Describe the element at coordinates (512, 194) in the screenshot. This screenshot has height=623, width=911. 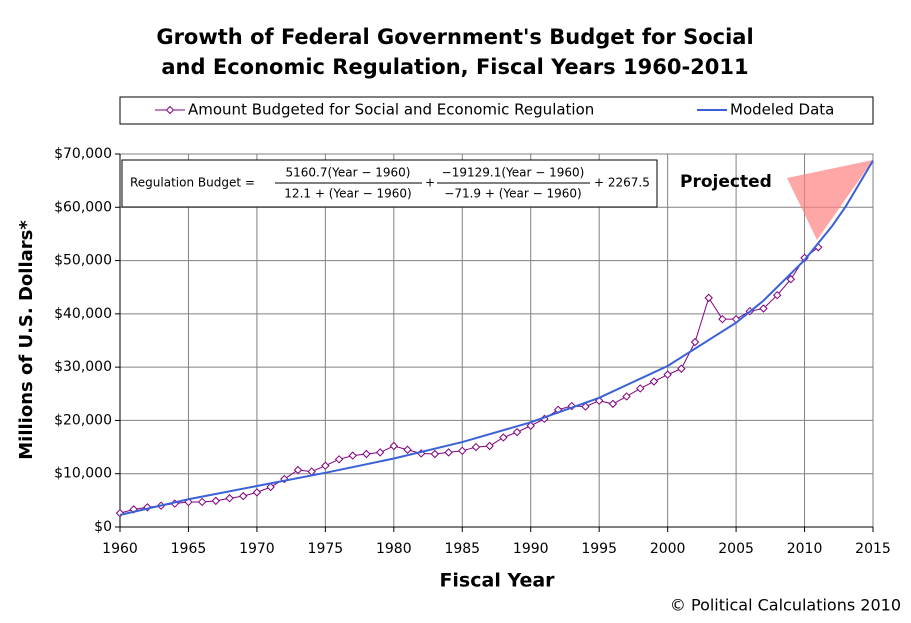
I see `equation-text: −71.9 + (Year − 1960)` at that location.